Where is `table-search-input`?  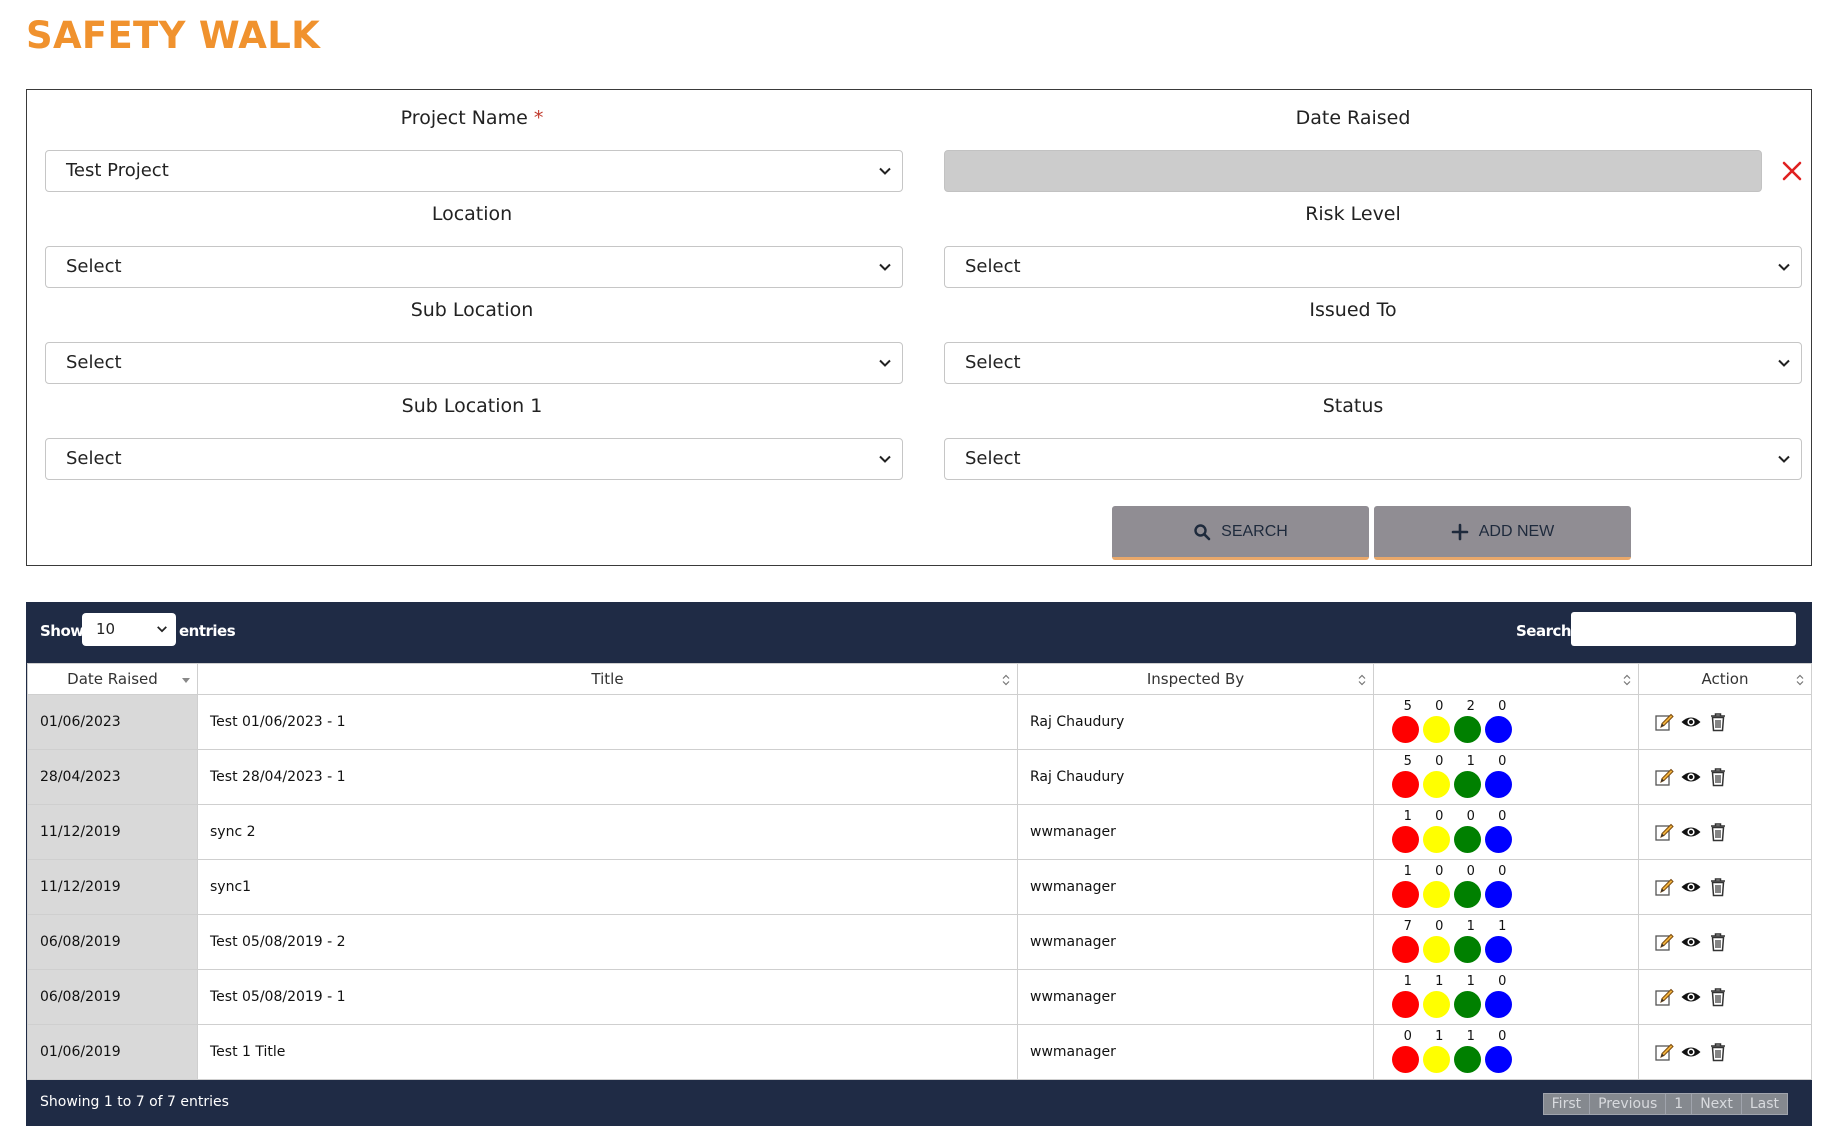 table-search-input is located at coordinates (1683, 629).